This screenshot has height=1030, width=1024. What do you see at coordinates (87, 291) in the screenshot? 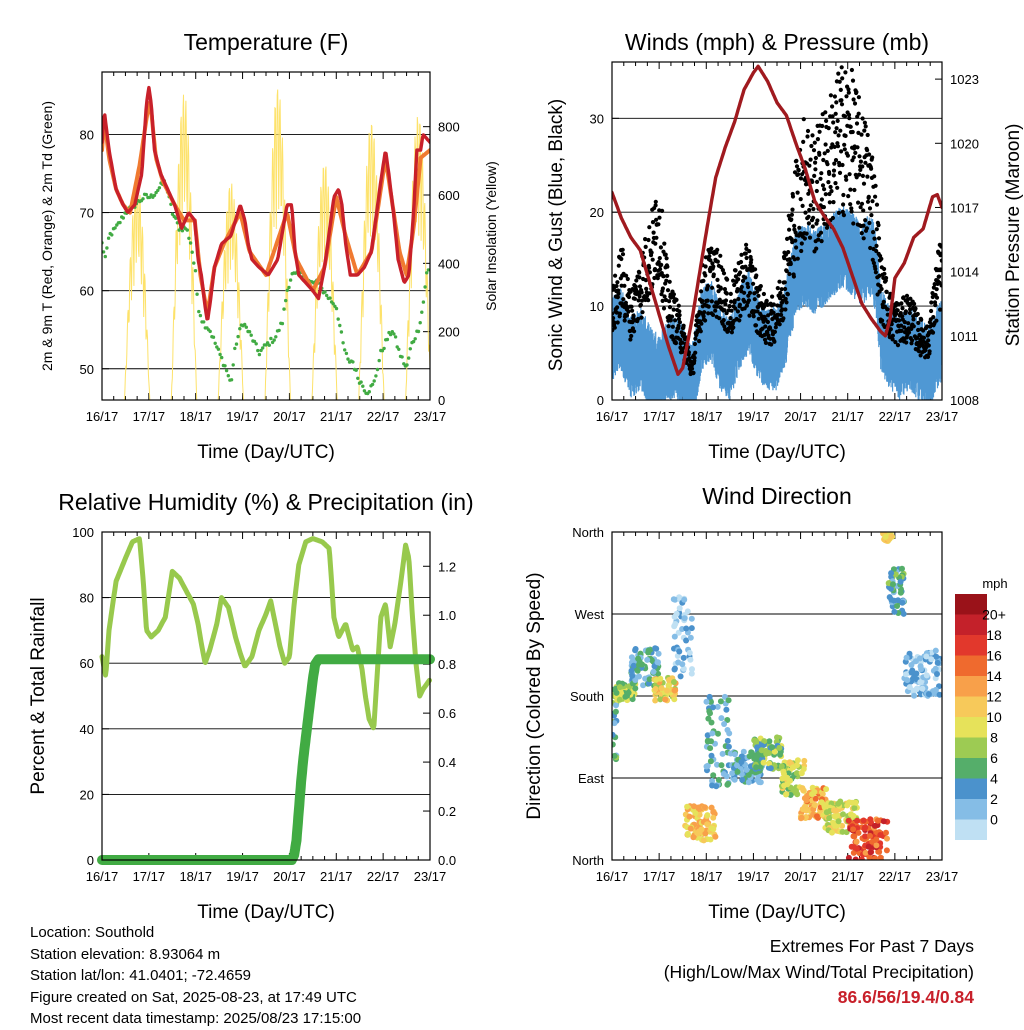
I see `y-tick-label: 60` at bounding box center [87, 291].